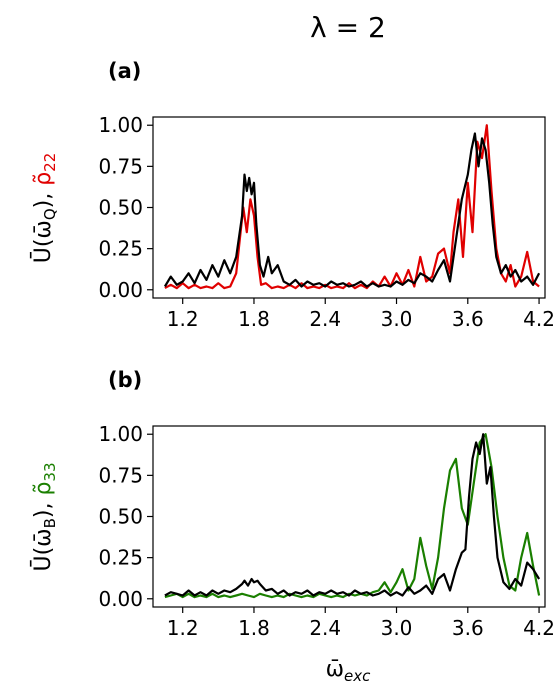 The image size is (560, 700). I want to click on panel-b-x-tick-label-5: 4.2, so click(539, 628).